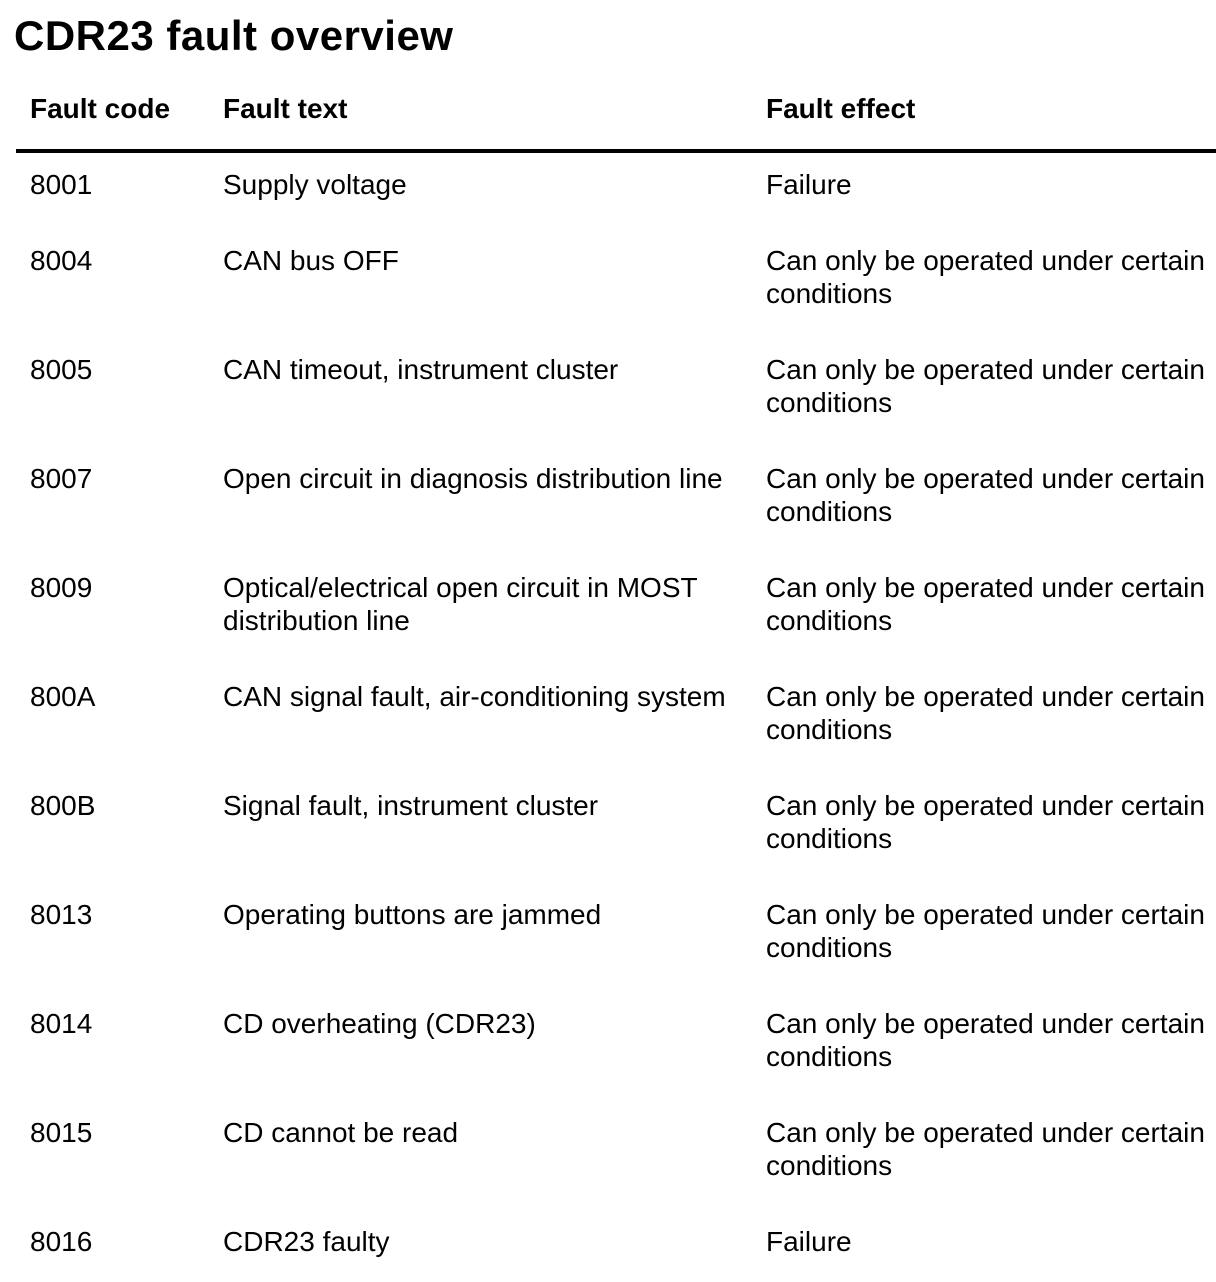 The image size is (1216, 1282). Describe the element at coordinates (285, 108) in the screenshot. I see `column-header-fault-text: Fault text` at that location.